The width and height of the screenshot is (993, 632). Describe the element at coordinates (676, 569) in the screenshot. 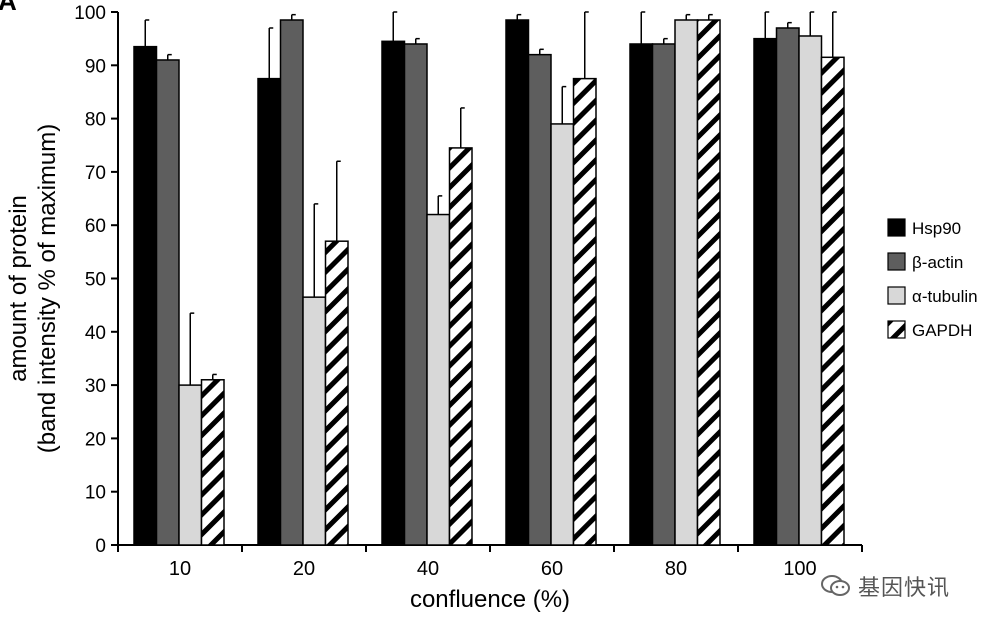

I see `x-tick-label: 80` at that location.